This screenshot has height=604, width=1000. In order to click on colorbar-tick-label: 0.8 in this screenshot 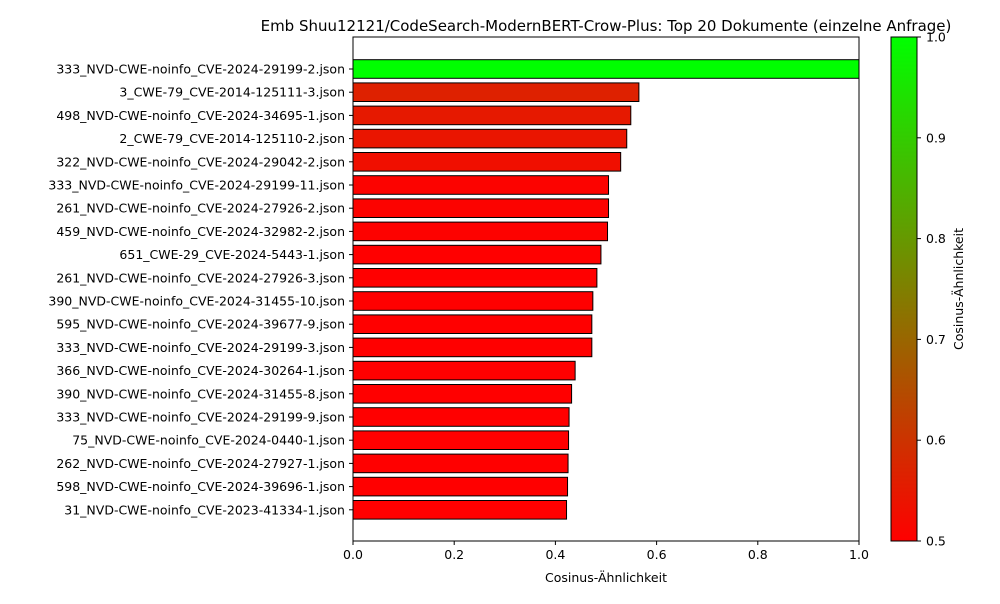, I will do `click(936, 238)`.